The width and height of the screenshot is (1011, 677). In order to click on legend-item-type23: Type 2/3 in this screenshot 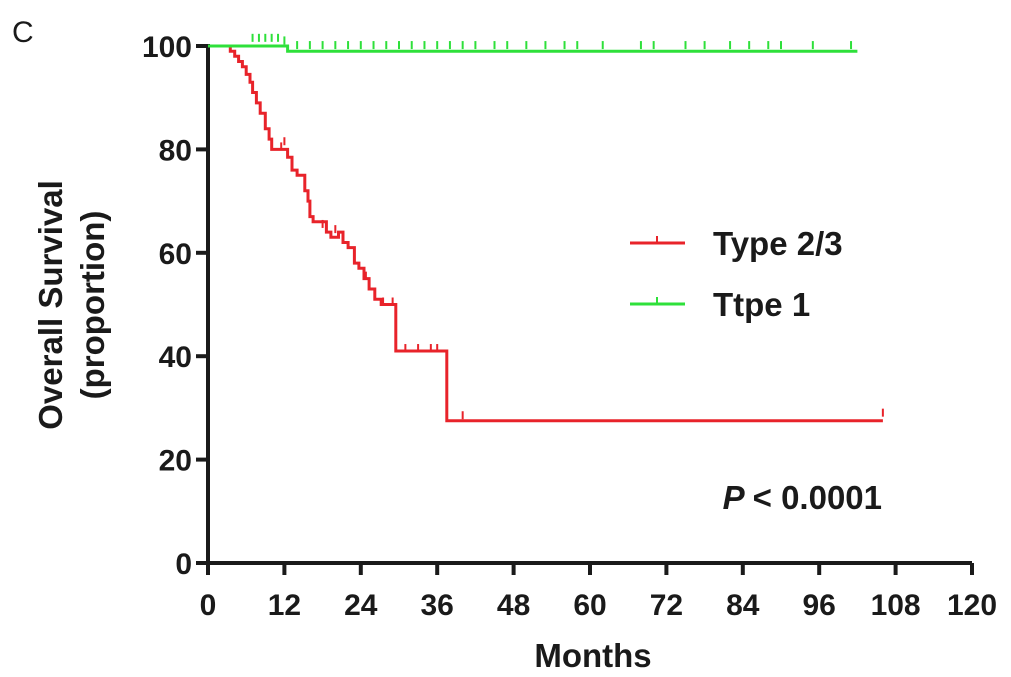, I will do `click(736, 243)`.